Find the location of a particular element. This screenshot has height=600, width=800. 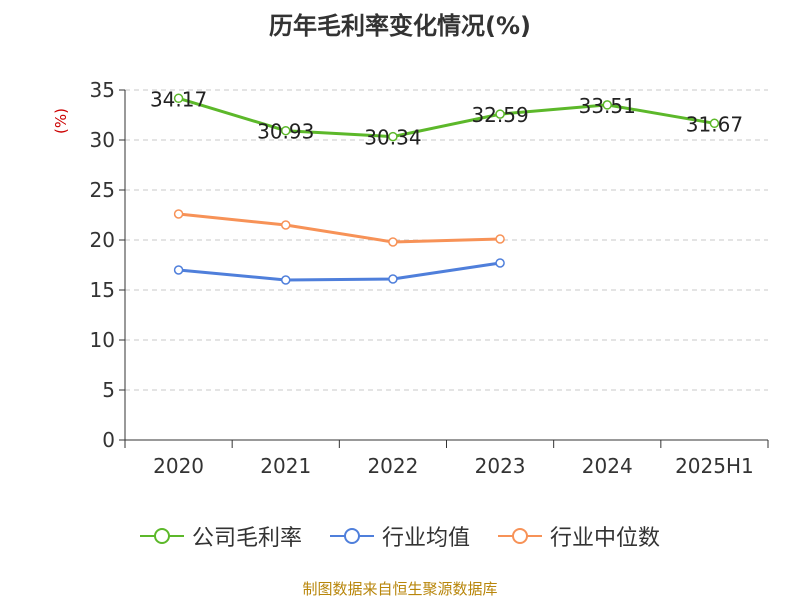

data-label: 33.51 is located at coordinates (607, 106).